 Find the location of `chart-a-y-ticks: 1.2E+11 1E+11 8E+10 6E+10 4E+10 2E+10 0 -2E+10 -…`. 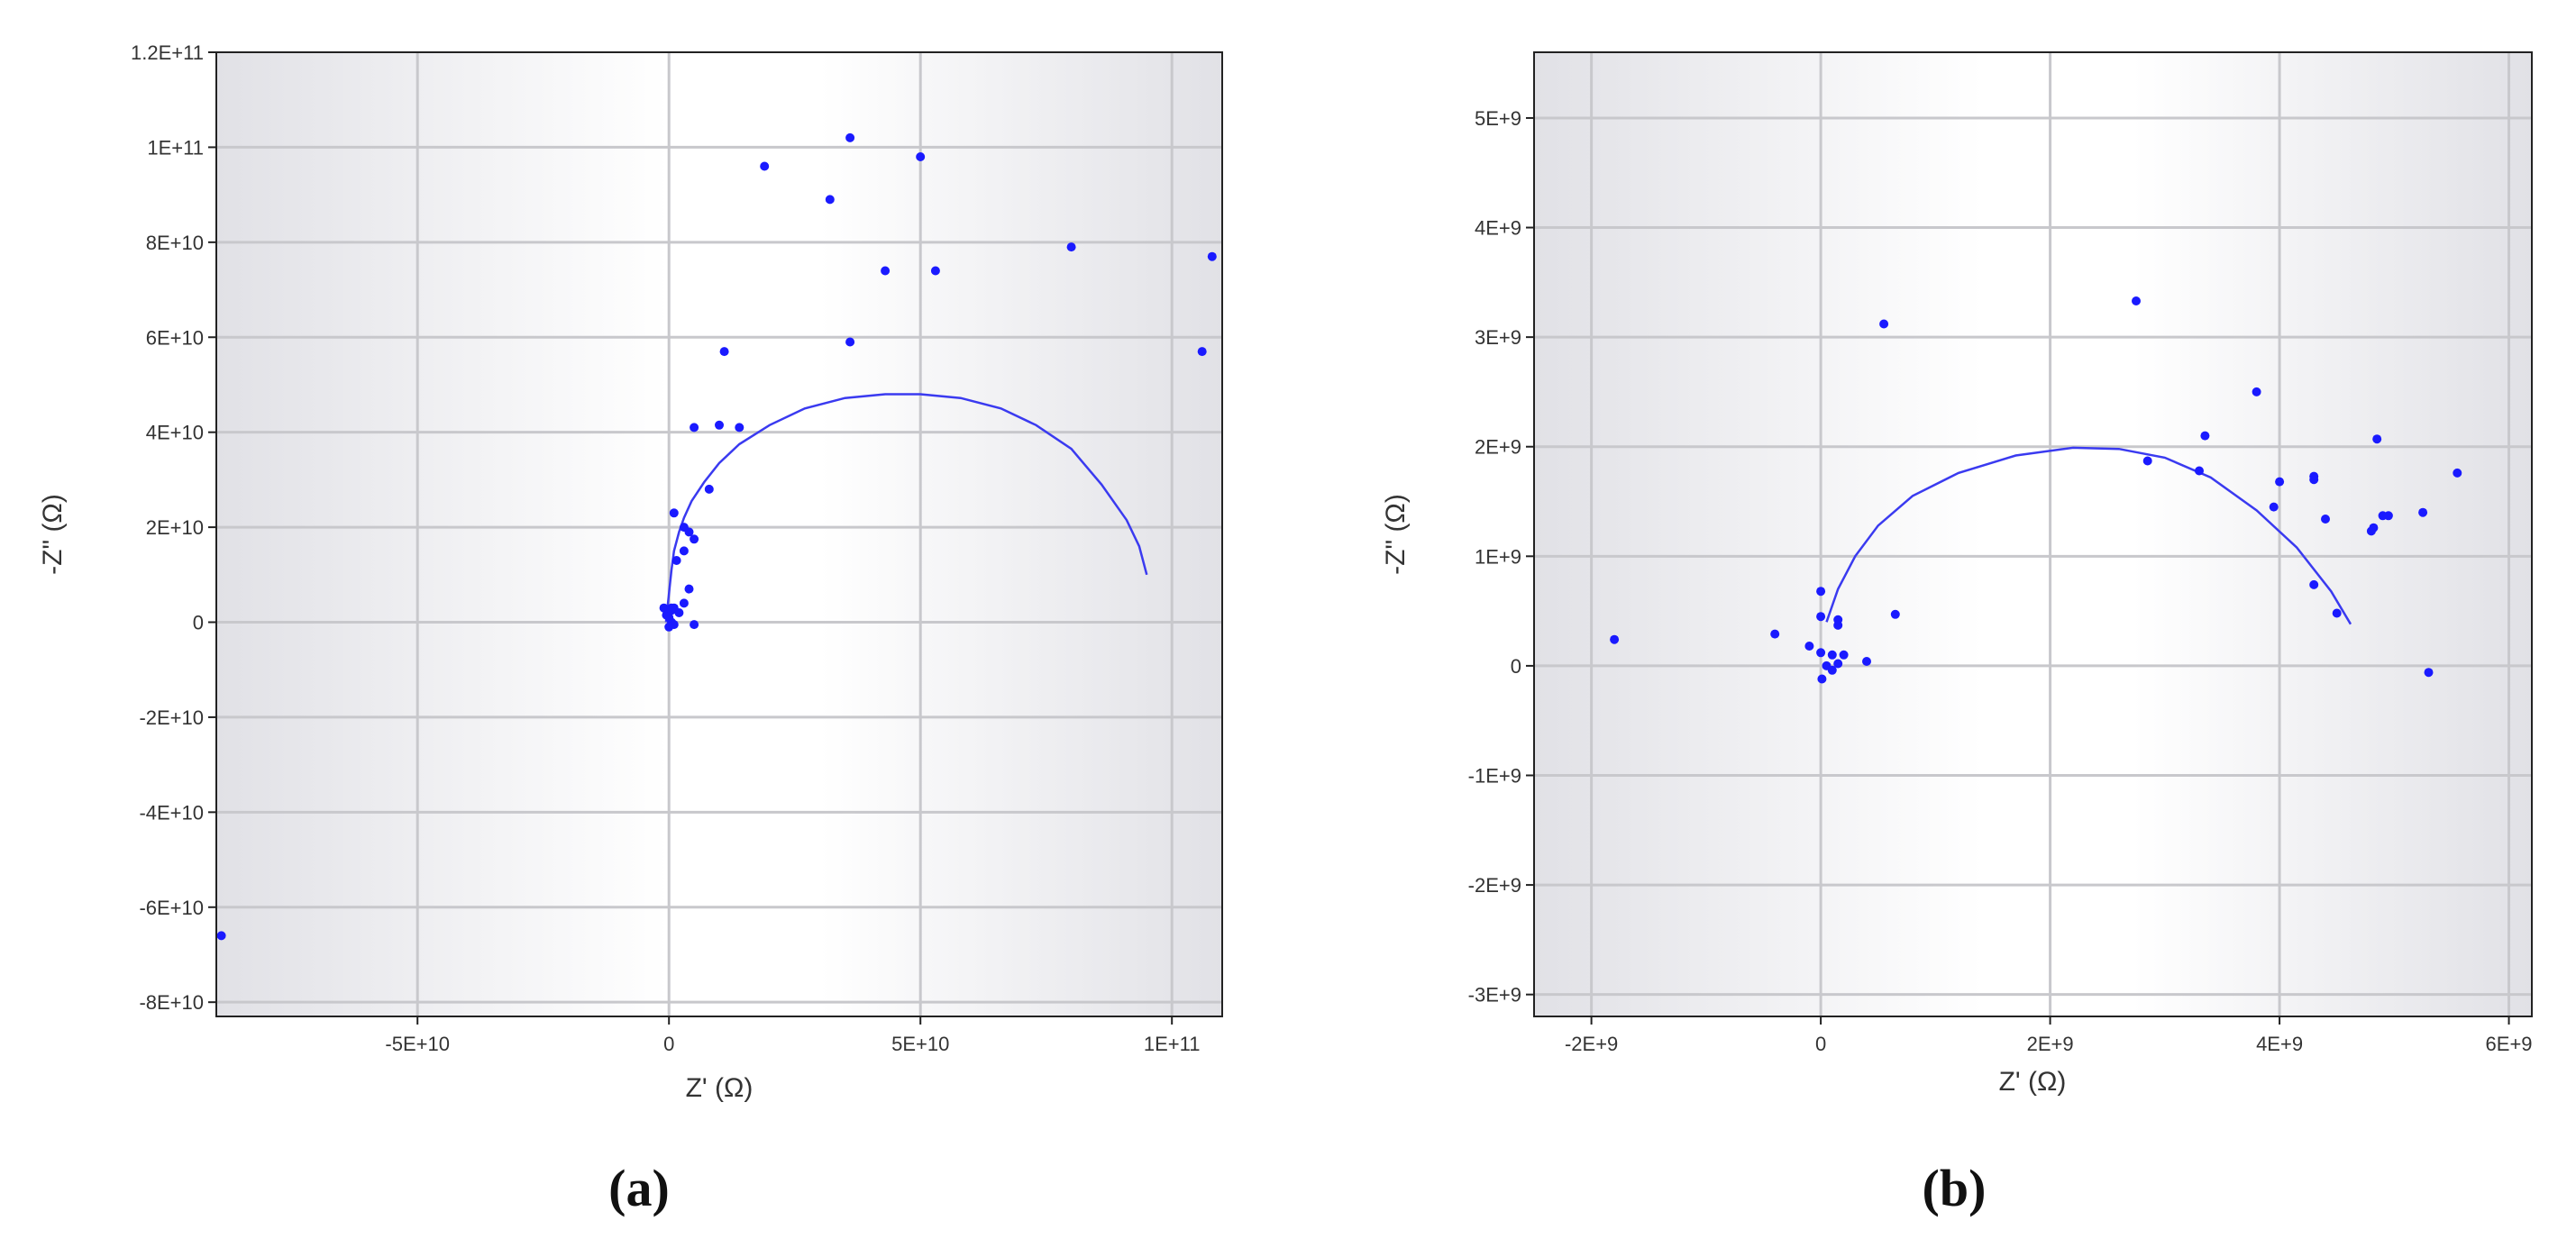

chart-a-y-ticks: 1.2E+11 1E+11 8E+10 6E+10 4E+10 2E+10 0 -2E+10 -… is located at coordinates (173, 527).